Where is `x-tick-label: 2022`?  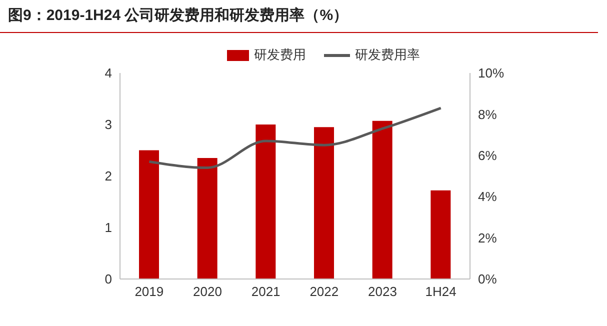 x-tick-label: 2022 is located at coordinates (324, 292).